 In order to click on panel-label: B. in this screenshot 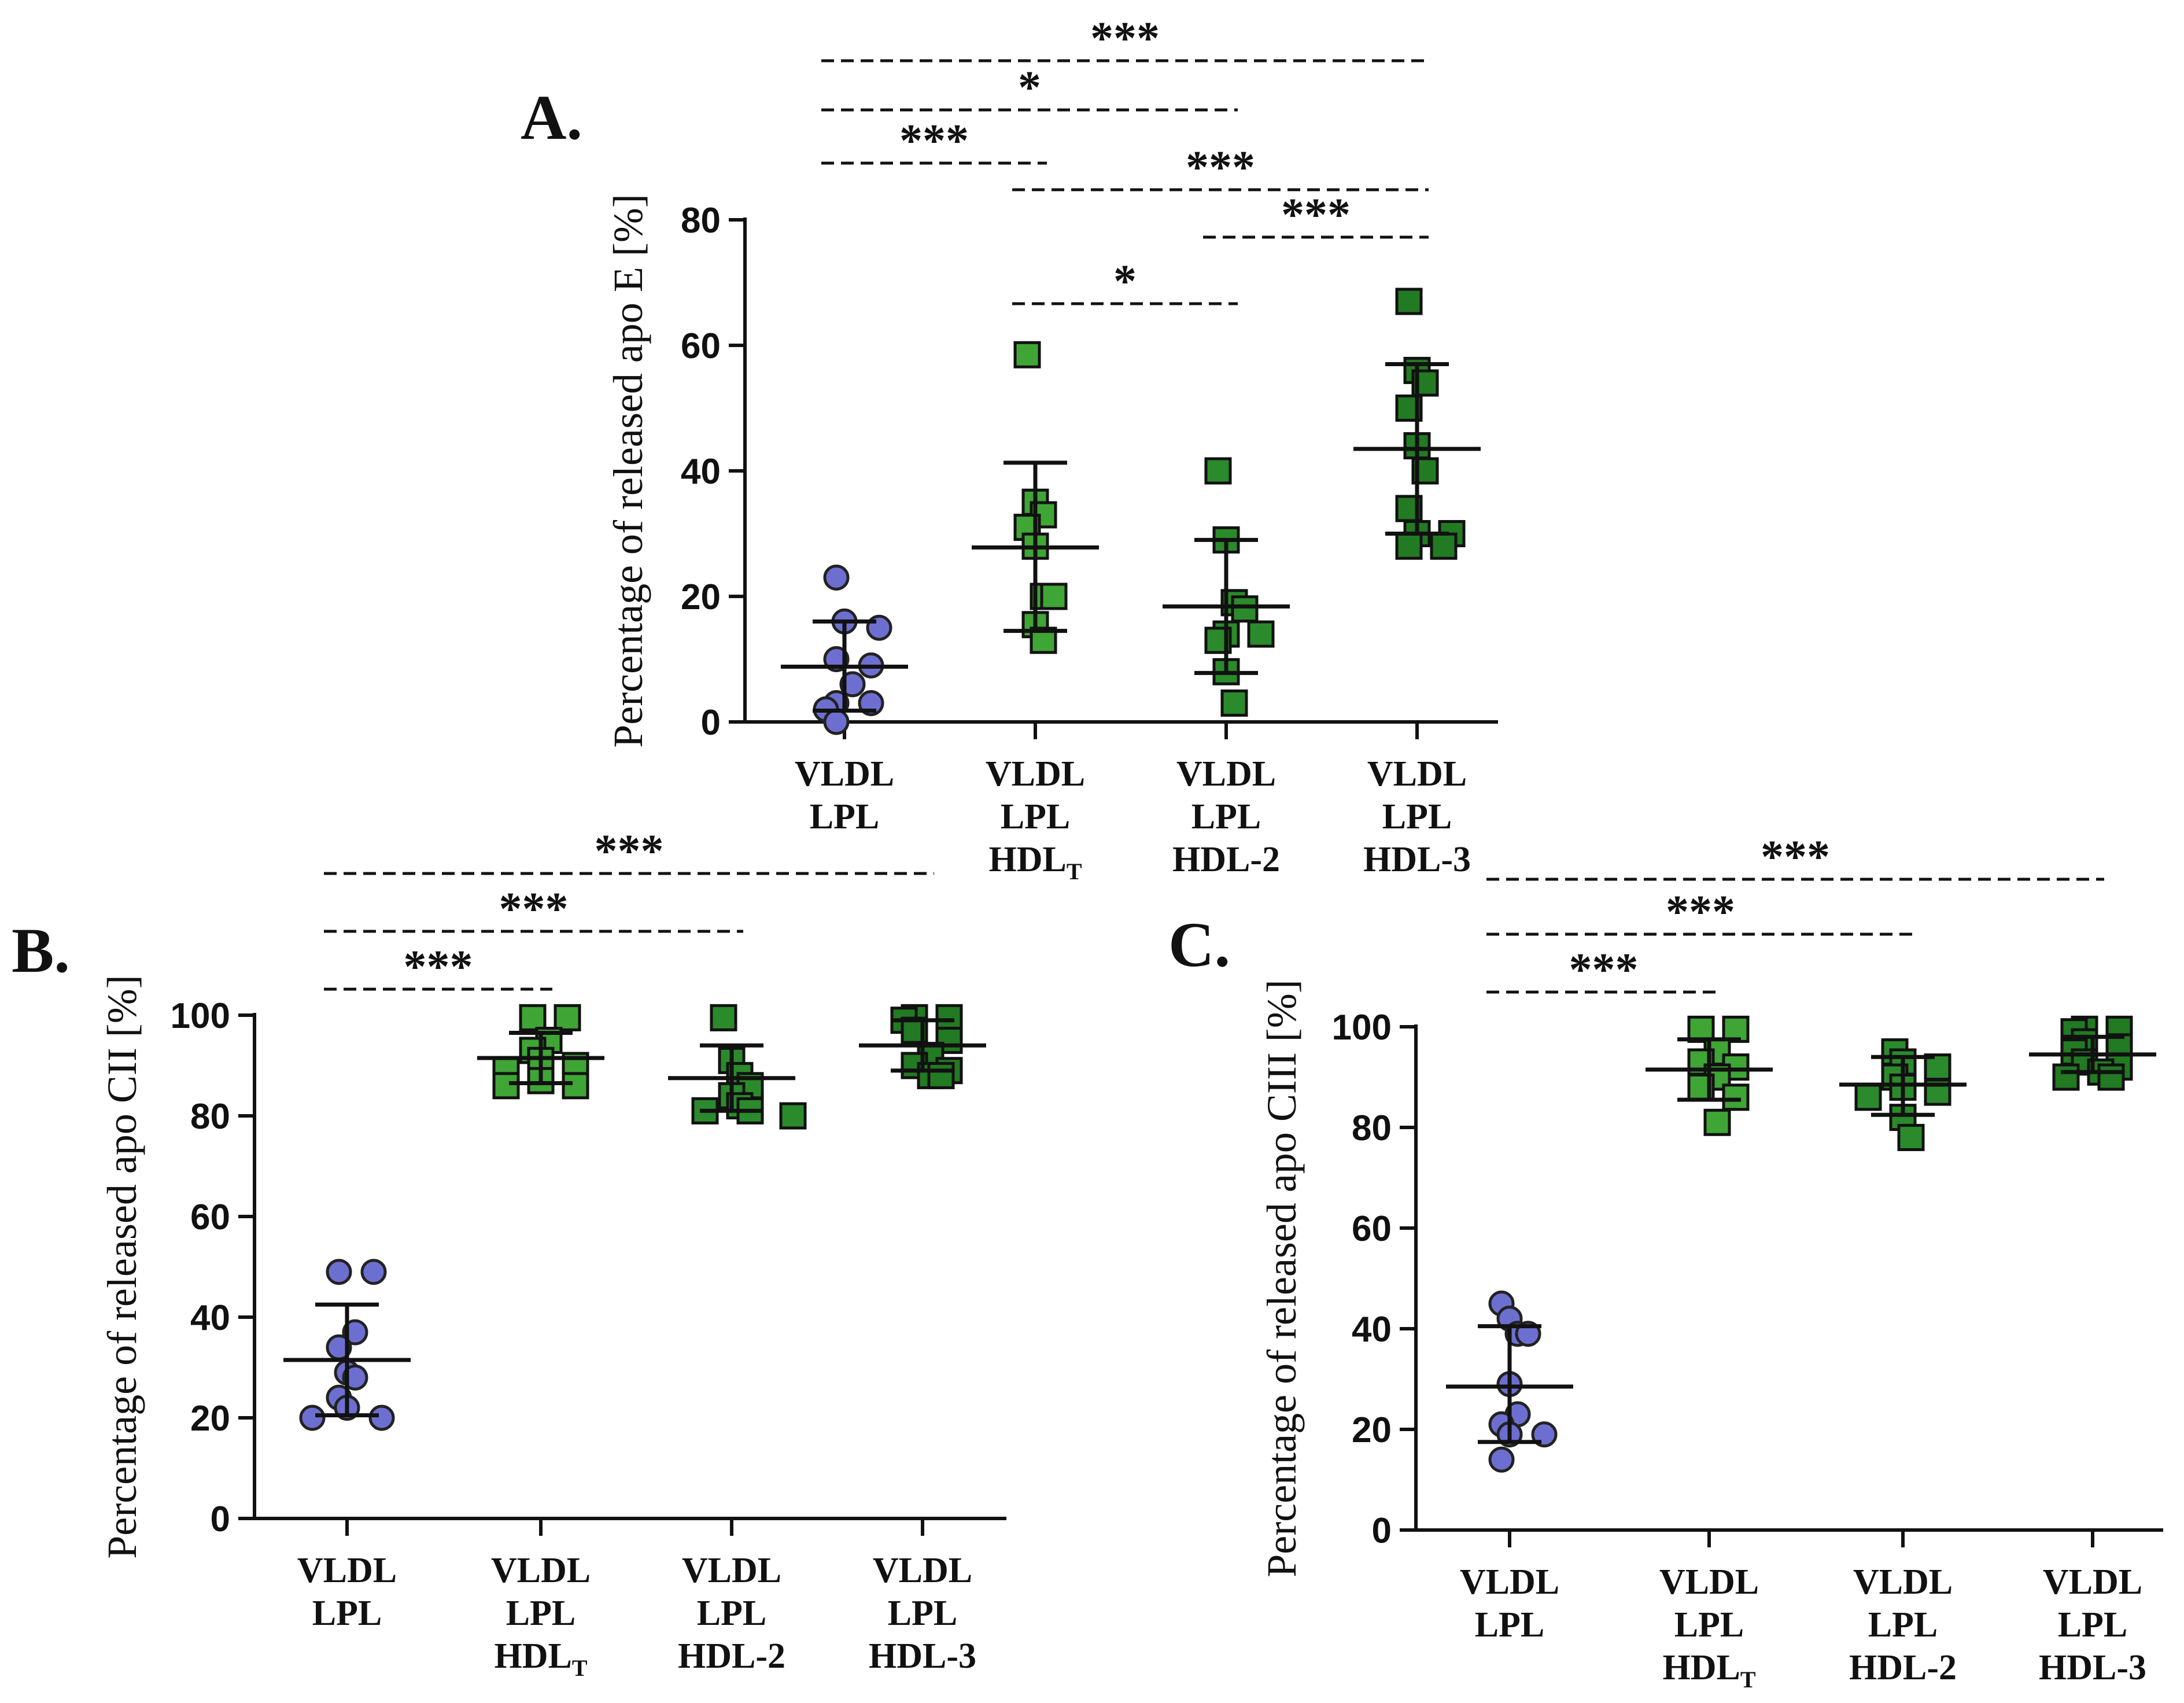, I will do `click(41, 950)`.